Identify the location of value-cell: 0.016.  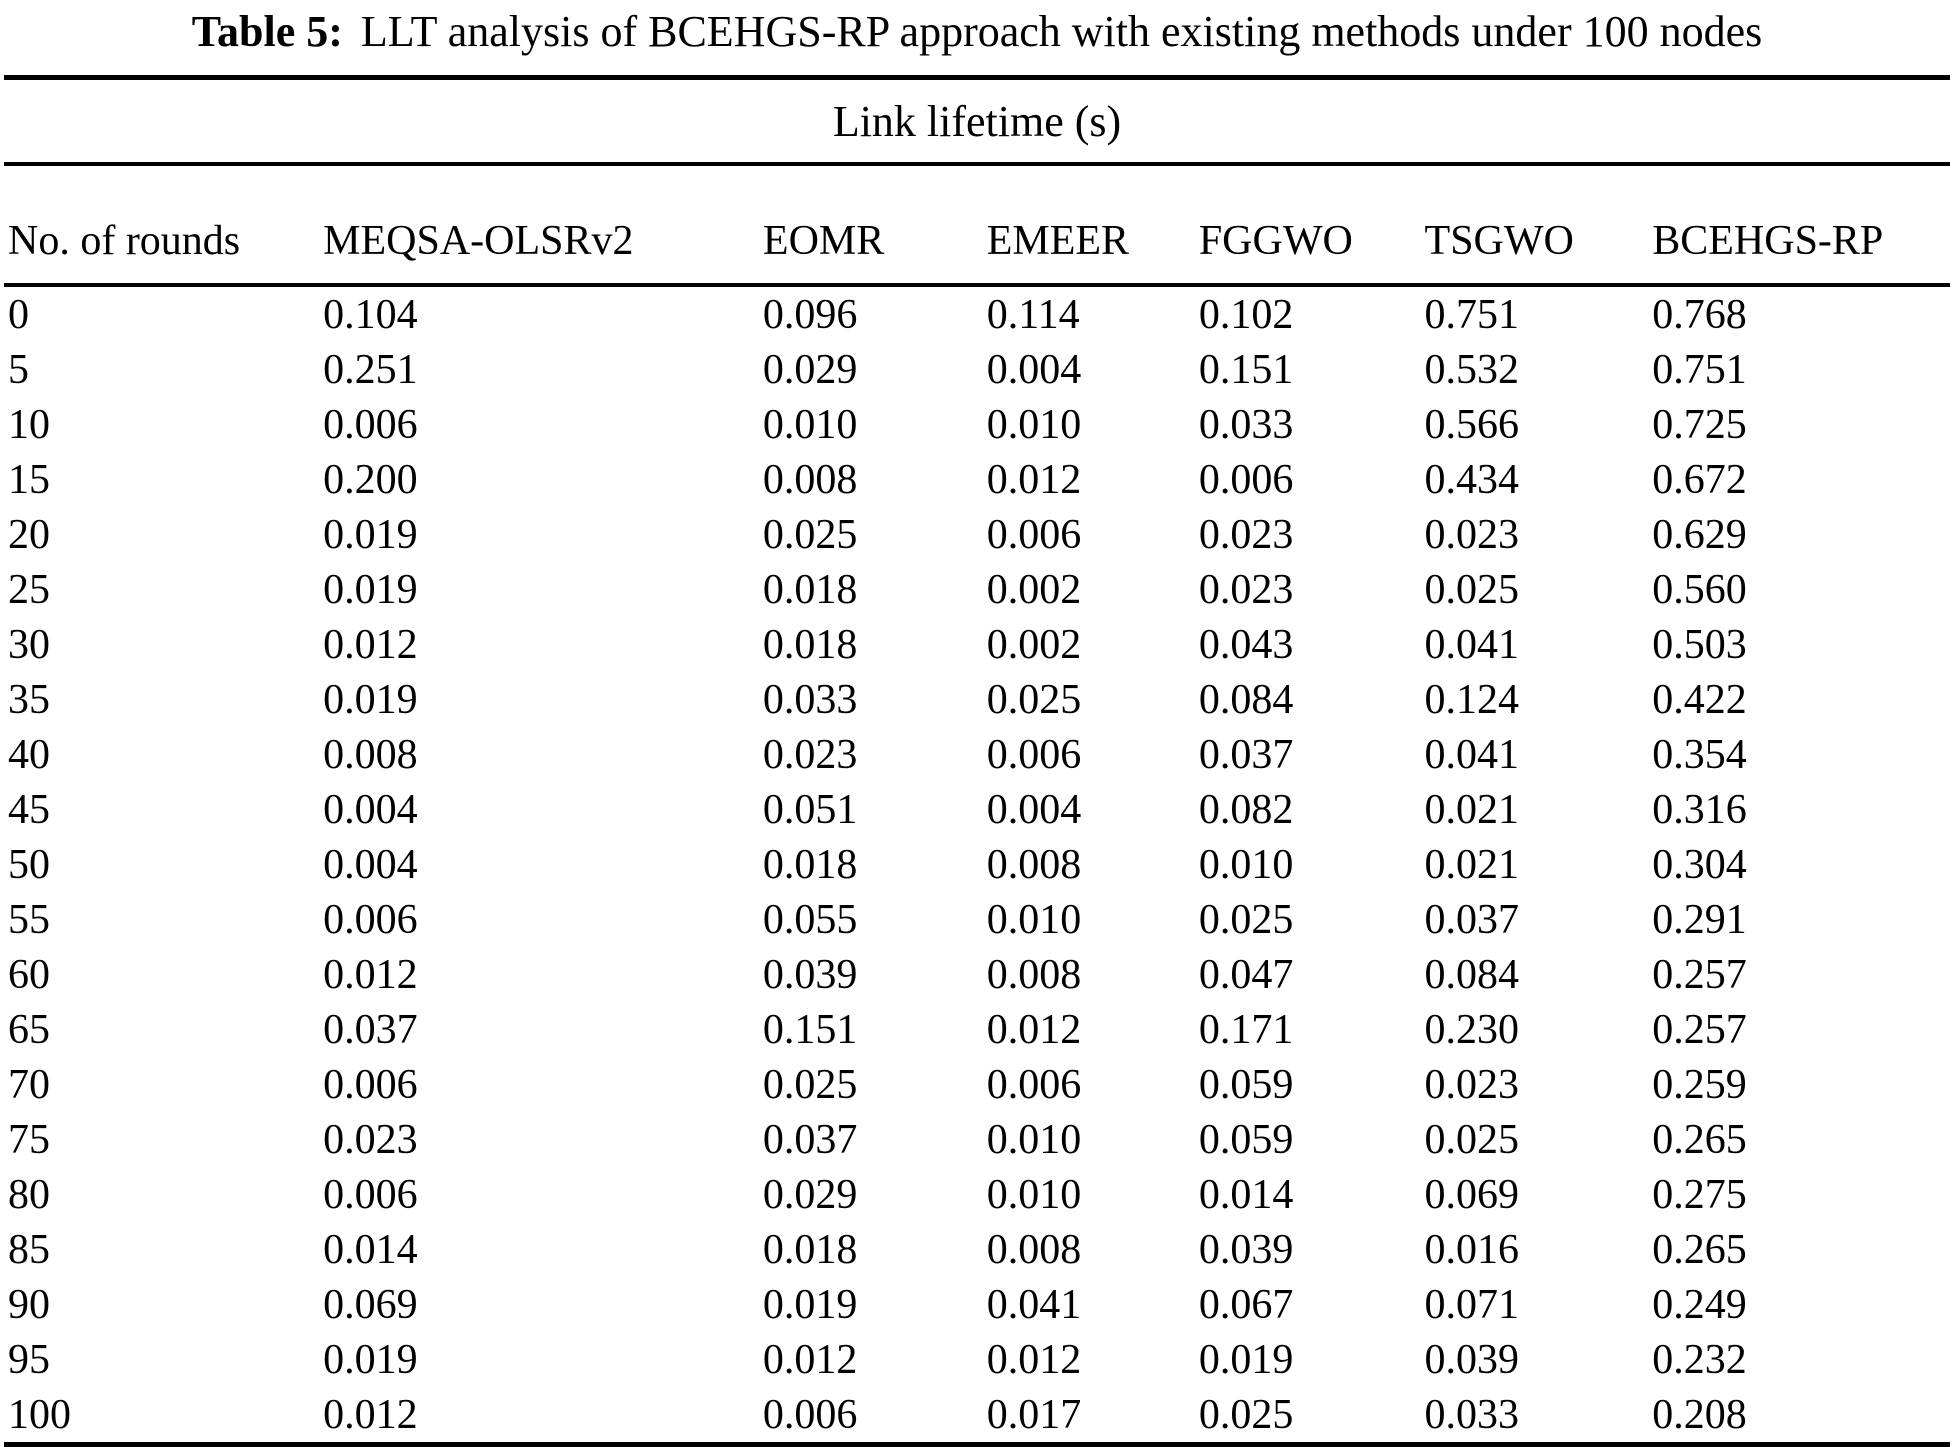
(1472, 1249).